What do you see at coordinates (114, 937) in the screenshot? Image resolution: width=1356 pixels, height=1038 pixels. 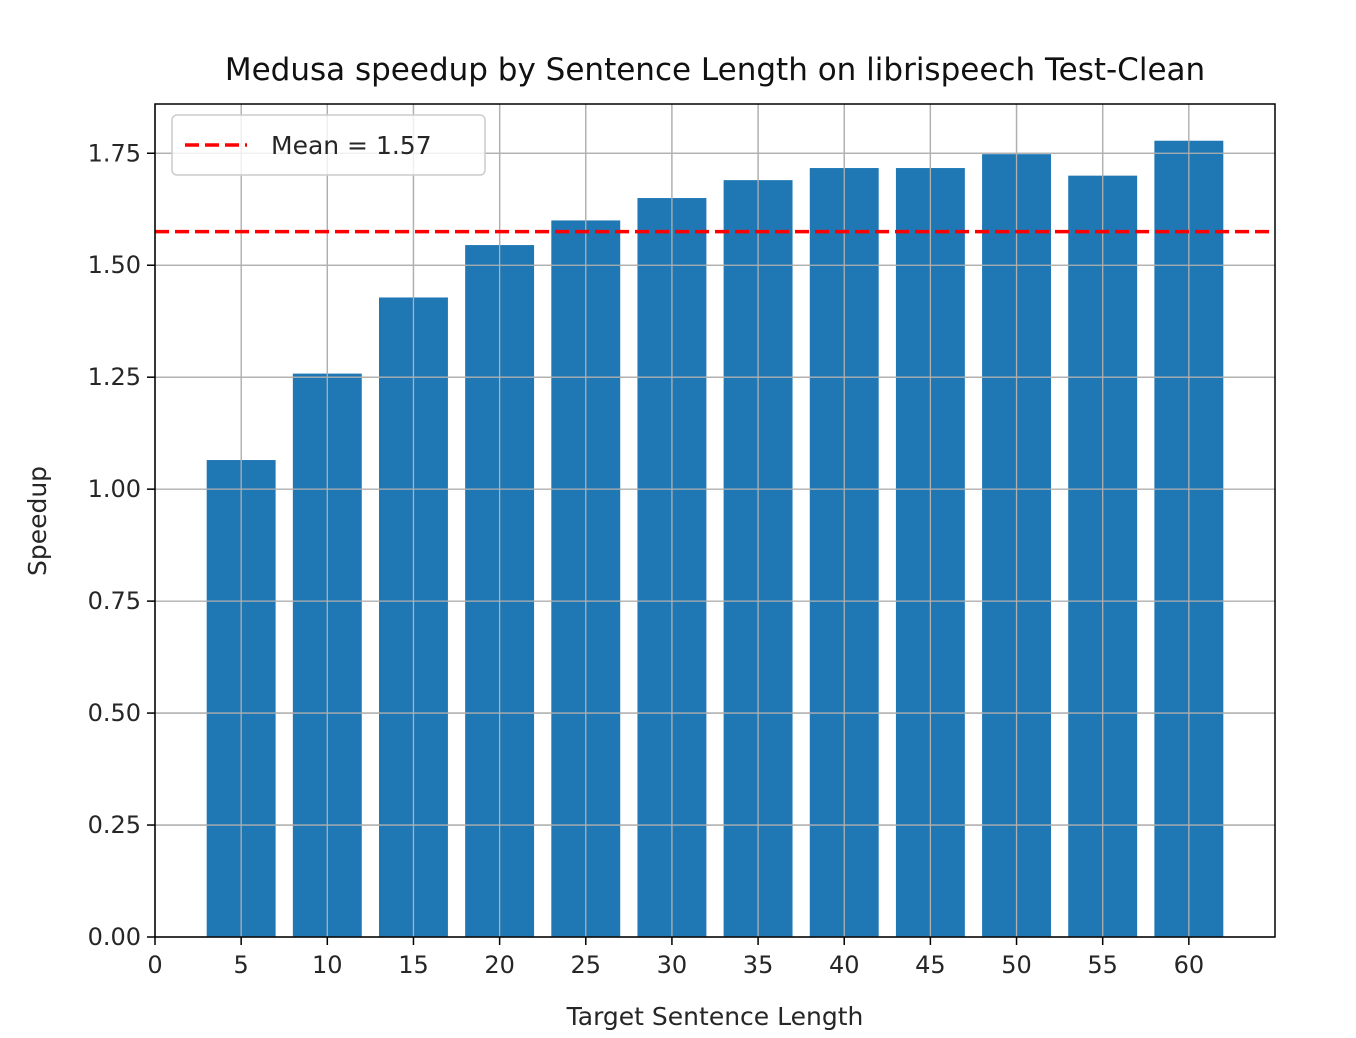 I see `y-tick-label: 0.00` at bounding box center [114, 937].